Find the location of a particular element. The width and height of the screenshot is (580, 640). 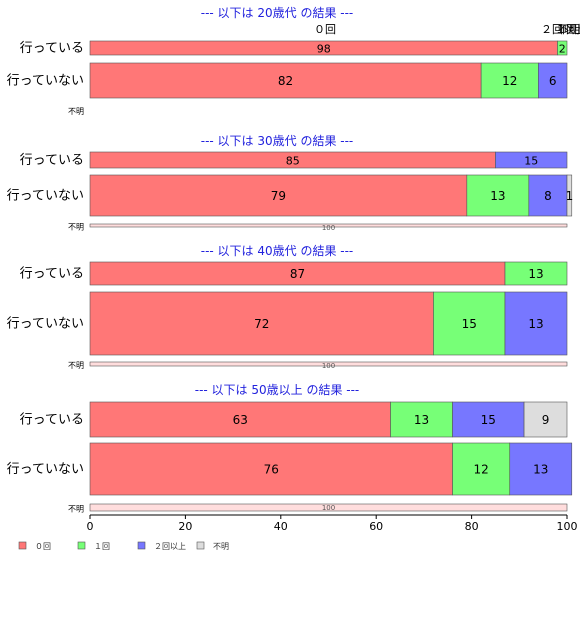

data-label: 1 is located at coordinates (570, 196).